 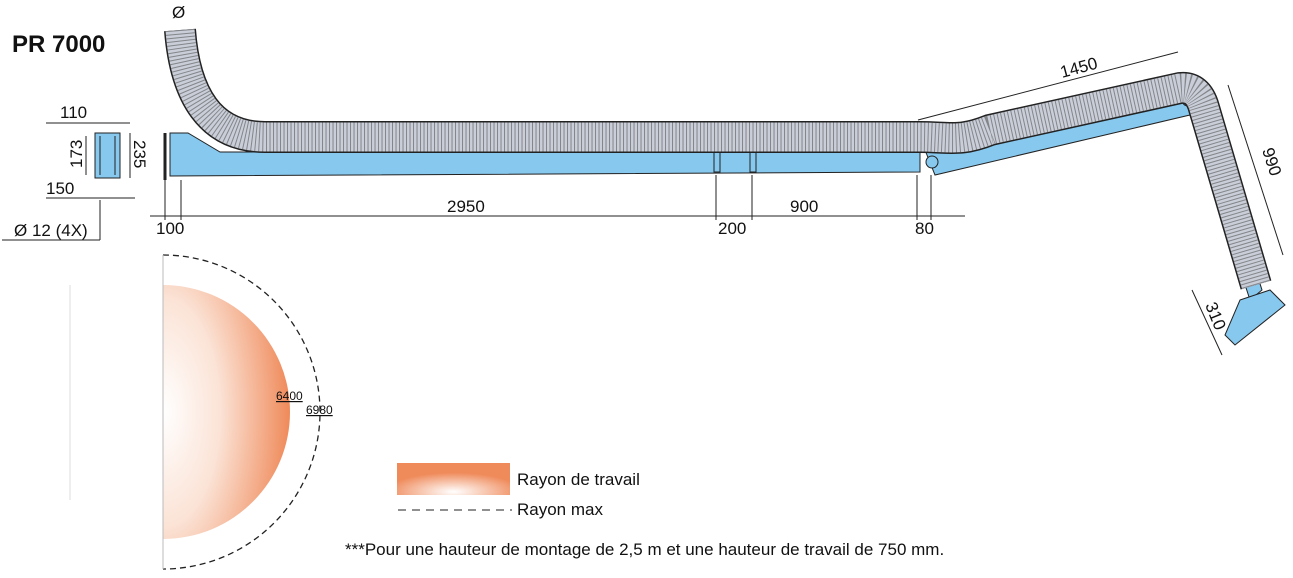 I want to click on dim-label: 173, so click(x=76, y=154).